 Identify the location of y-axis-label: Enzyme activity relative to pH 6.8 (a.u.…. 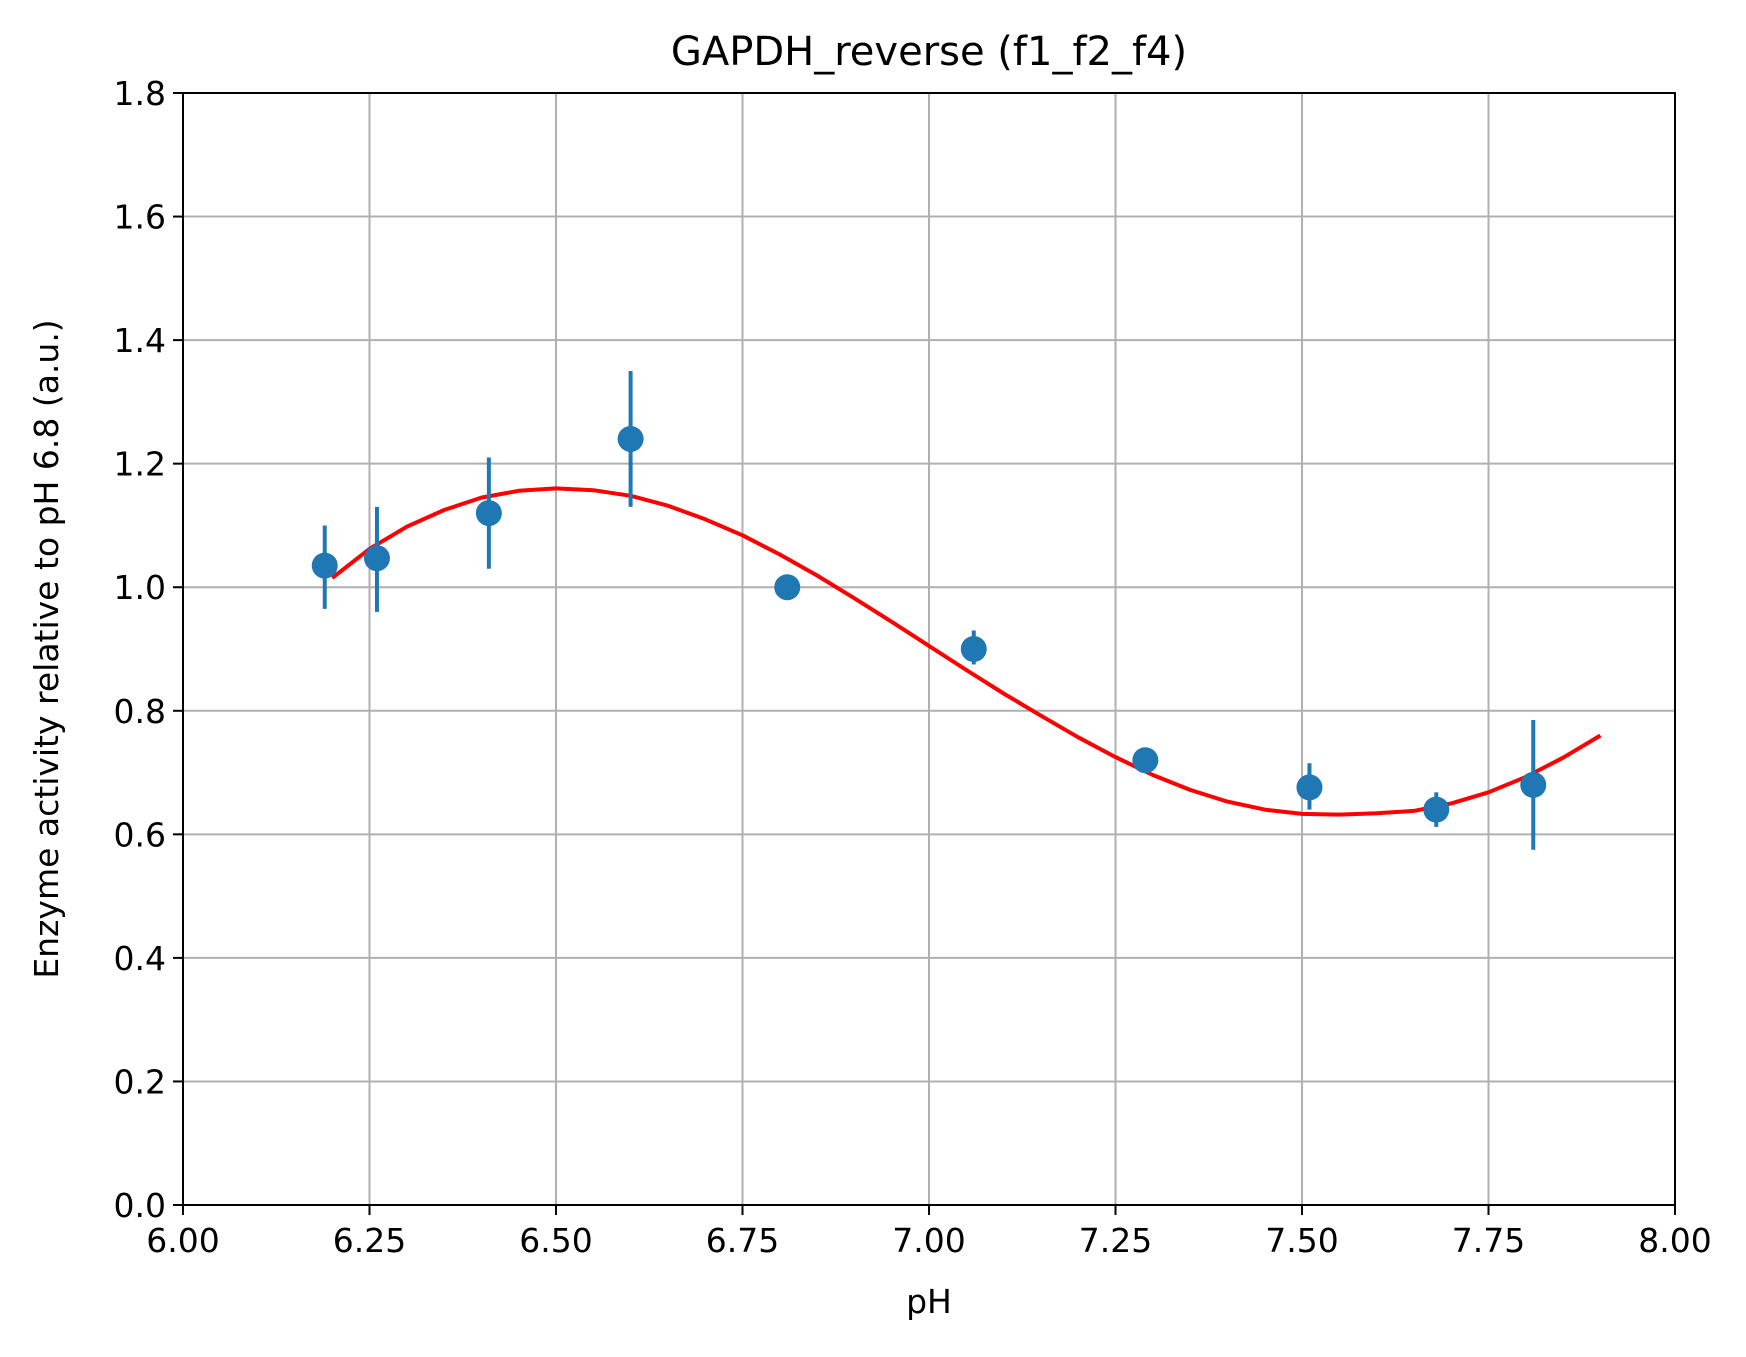
(46, 648).